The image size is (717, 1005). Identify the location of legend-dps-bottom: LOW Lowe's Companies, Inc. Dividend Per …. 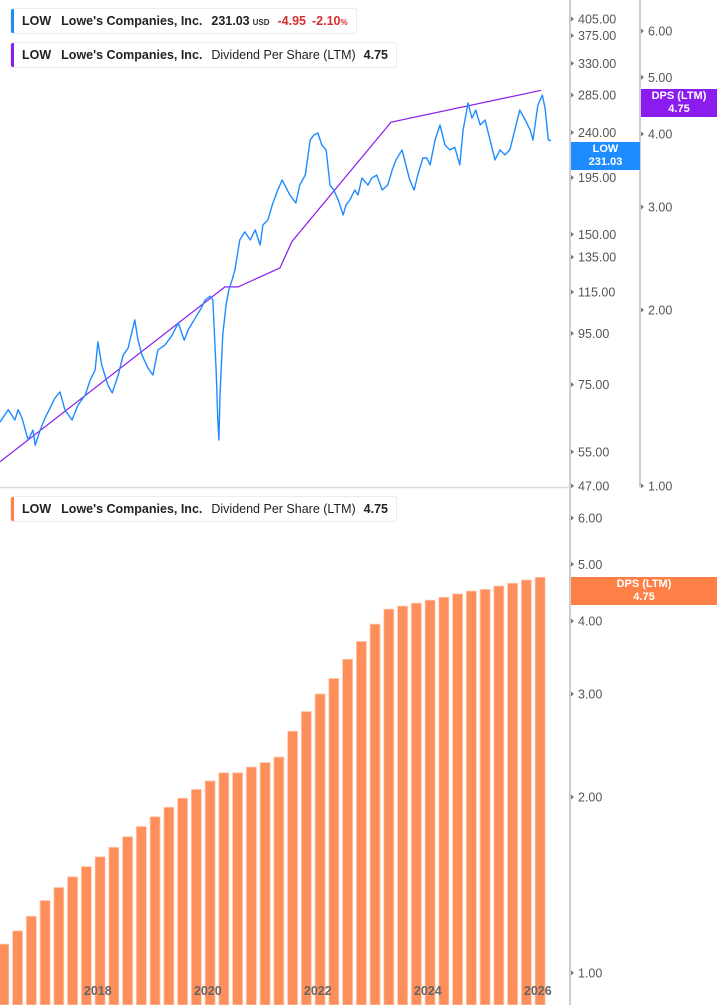
(203, 509).